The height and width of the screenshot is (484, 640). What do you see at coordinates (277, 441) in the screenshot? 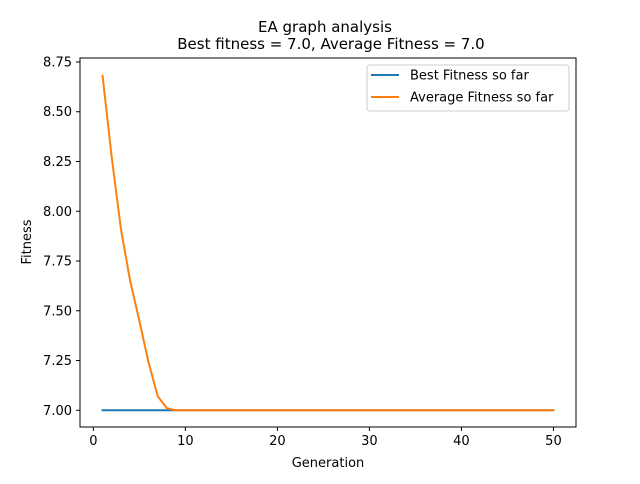
I see `x-tick-label: 20` at bounding box center [277, 441].